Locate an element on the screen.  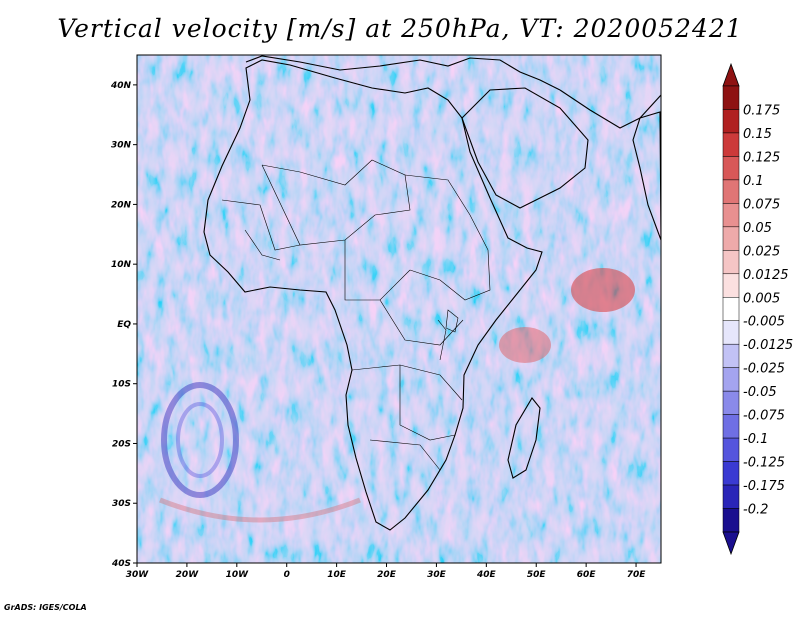
lon-tick-label: 20E is located at coordinates (387, 575).